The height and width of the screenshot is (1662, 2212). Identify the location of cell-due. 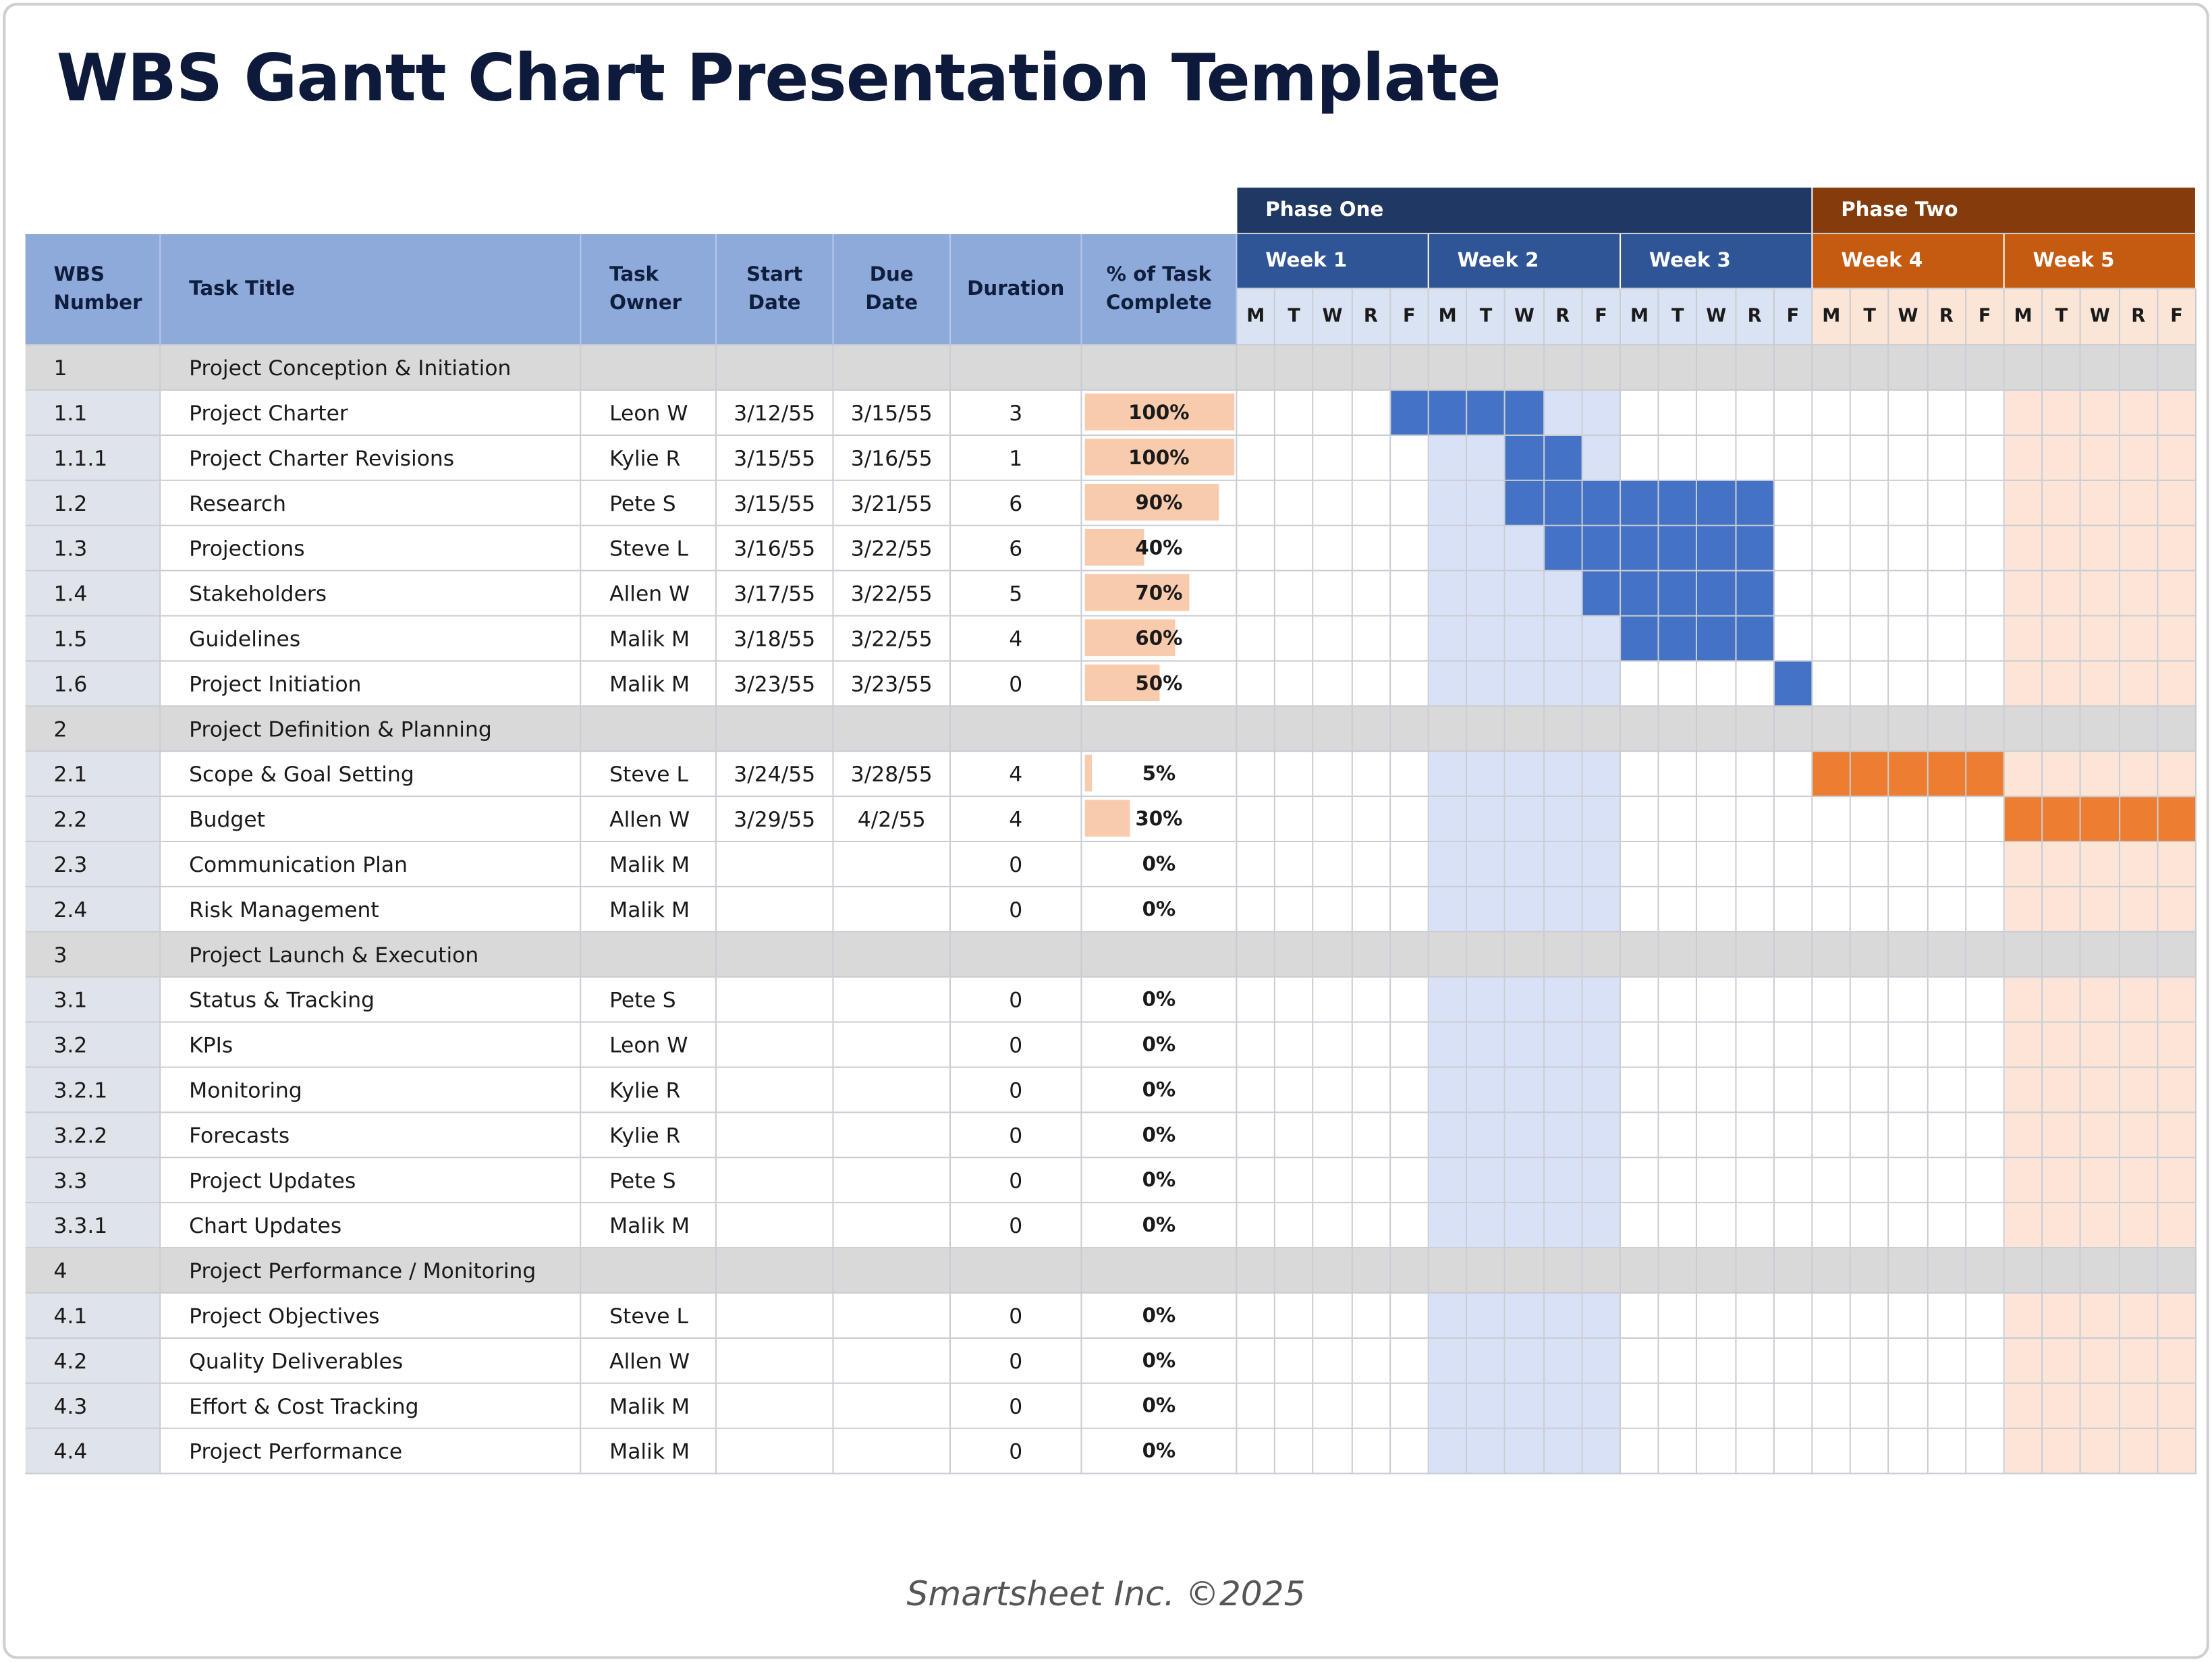
(892, 1406).